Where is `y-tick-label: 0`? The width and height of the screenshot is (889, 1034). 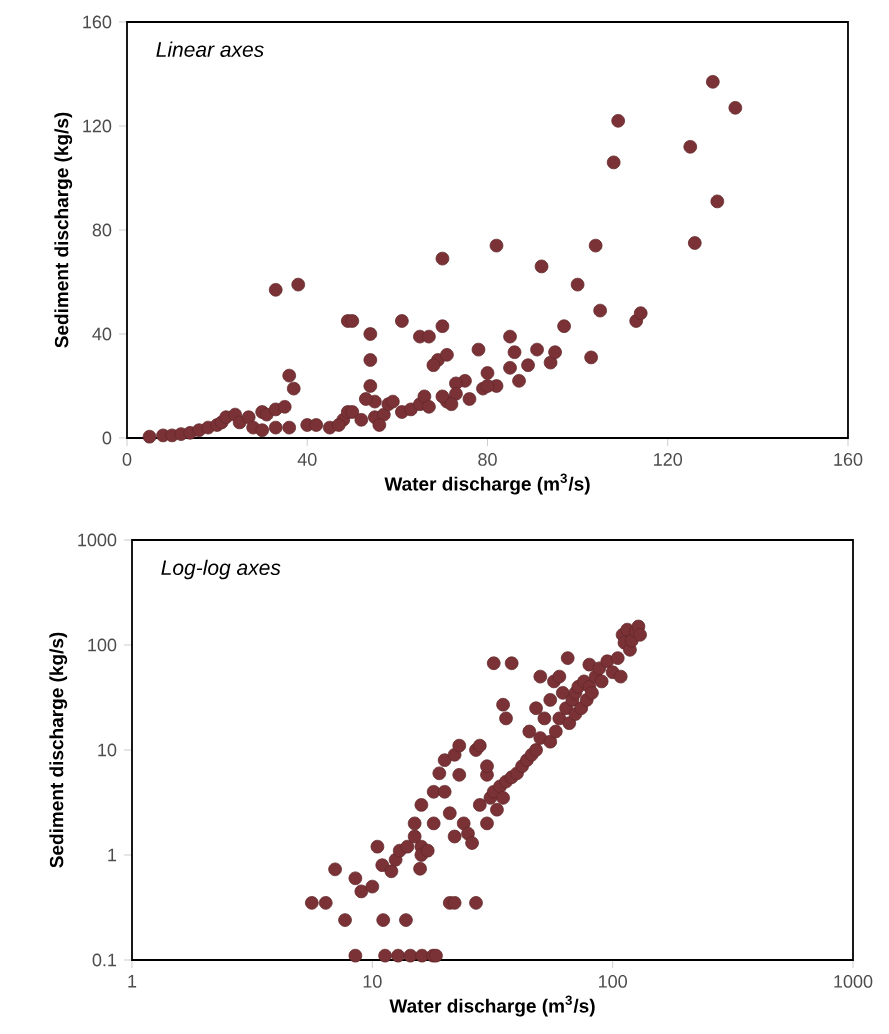 y-tick-label: 0 is located at coordinates (107, 438).